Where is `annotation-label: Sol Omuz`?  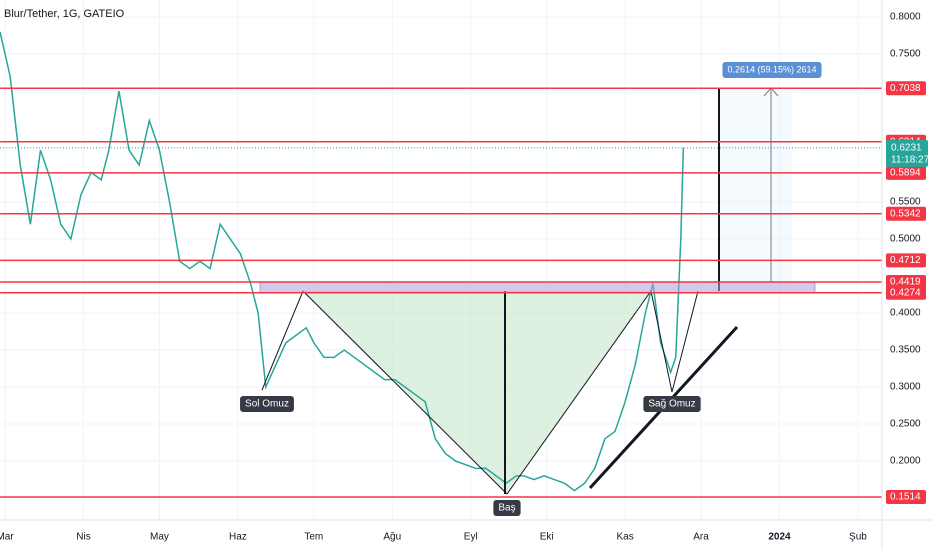
annotation-label: Sol Omuz is located at coordinates (267, 404).